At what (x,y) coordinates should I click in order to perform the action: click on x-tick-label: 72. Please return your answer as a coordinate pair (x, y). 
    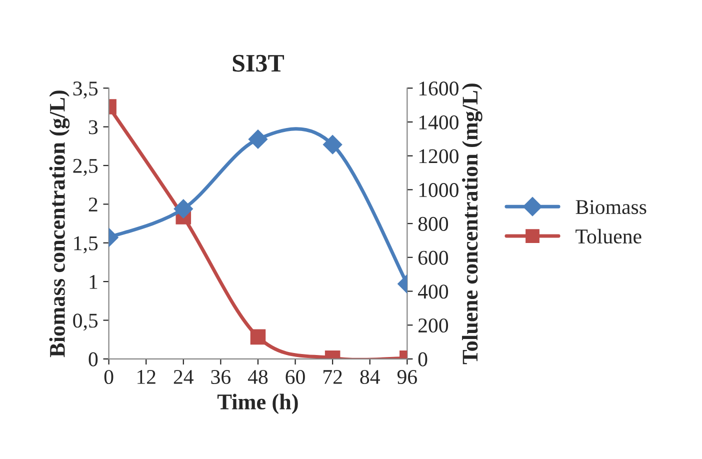
    Looking at the image, I should click on (333, 377).